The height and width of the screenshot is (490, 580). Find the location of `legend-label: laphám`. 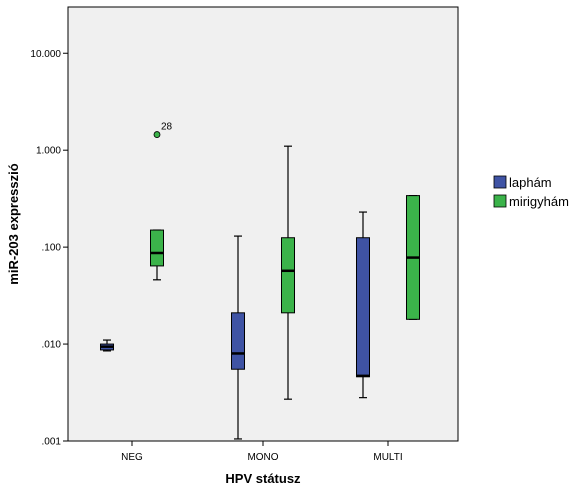

legend-label: laphám is located at coordinates (530, 182).